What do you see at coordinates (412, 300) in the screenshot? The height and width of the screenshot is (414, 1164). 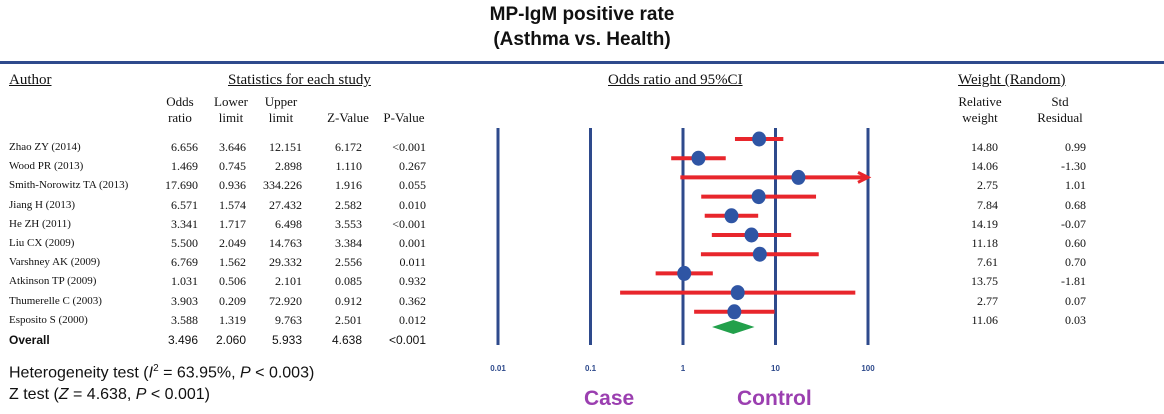 I see `p-value-cell: 0.362` at bounding box center [412, 300].